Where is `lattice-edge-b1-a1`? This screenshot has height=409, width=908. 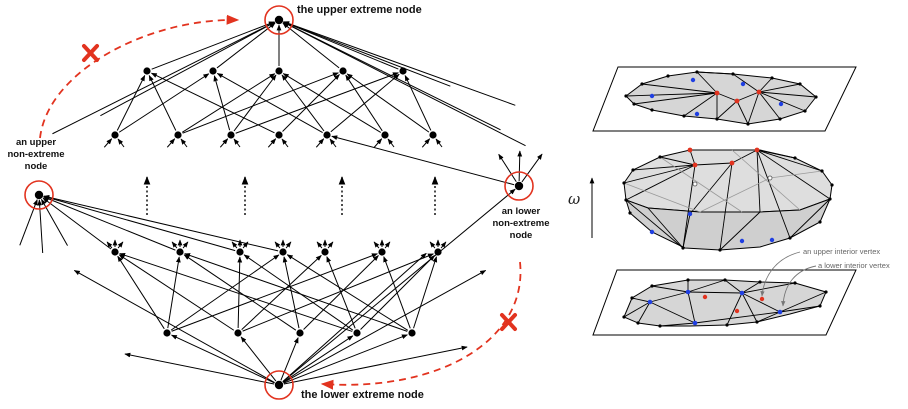
lattice-edge-b1-a1 is located at coordinates (131, 102).